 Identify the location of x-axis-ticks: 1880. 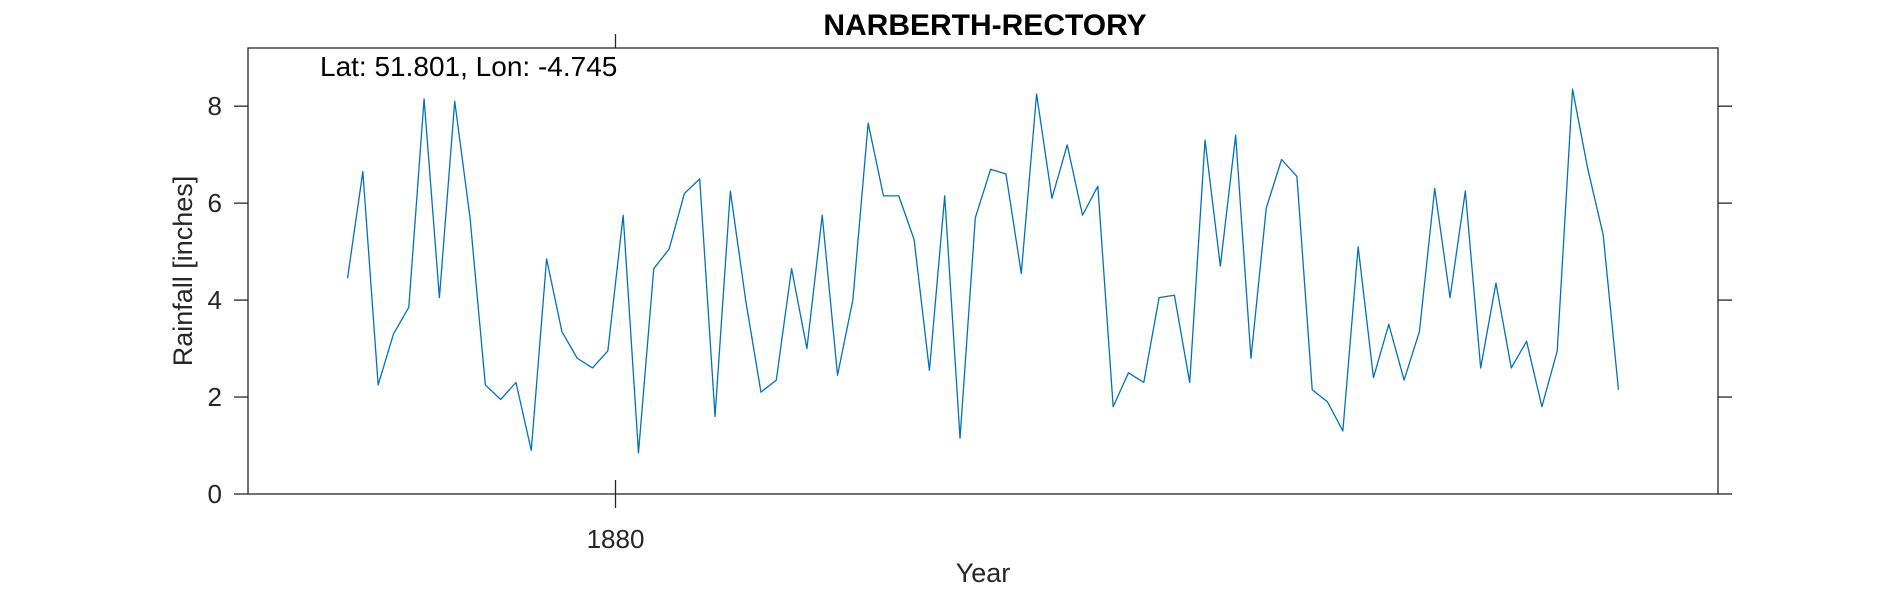
(616, 294).